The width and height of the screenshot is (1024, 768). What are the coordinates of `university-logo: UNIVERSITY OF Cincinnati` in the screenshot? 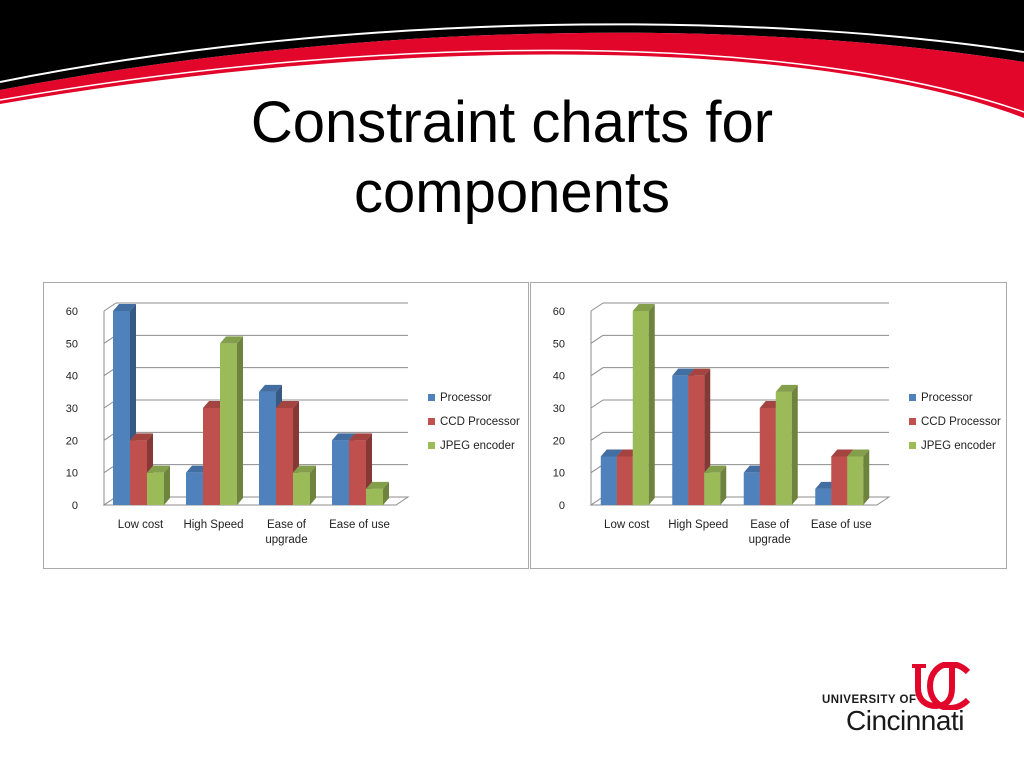 It's located at (905, 702).